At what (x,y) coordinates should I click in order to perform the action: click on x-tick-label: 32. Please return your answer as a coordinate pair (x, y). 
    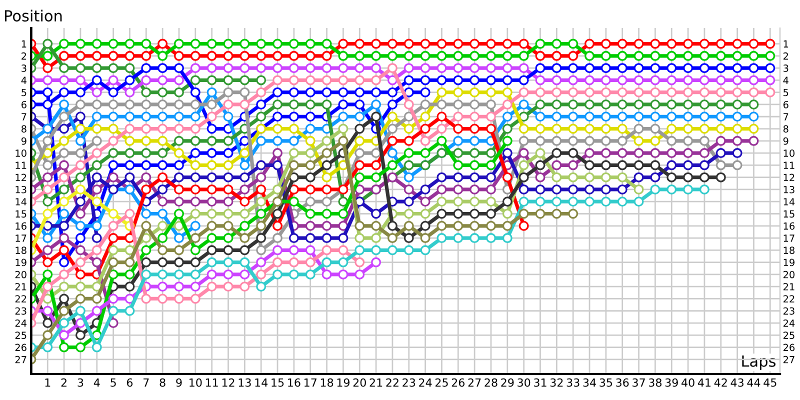
    Looking at the image, I should click on (556, 382).